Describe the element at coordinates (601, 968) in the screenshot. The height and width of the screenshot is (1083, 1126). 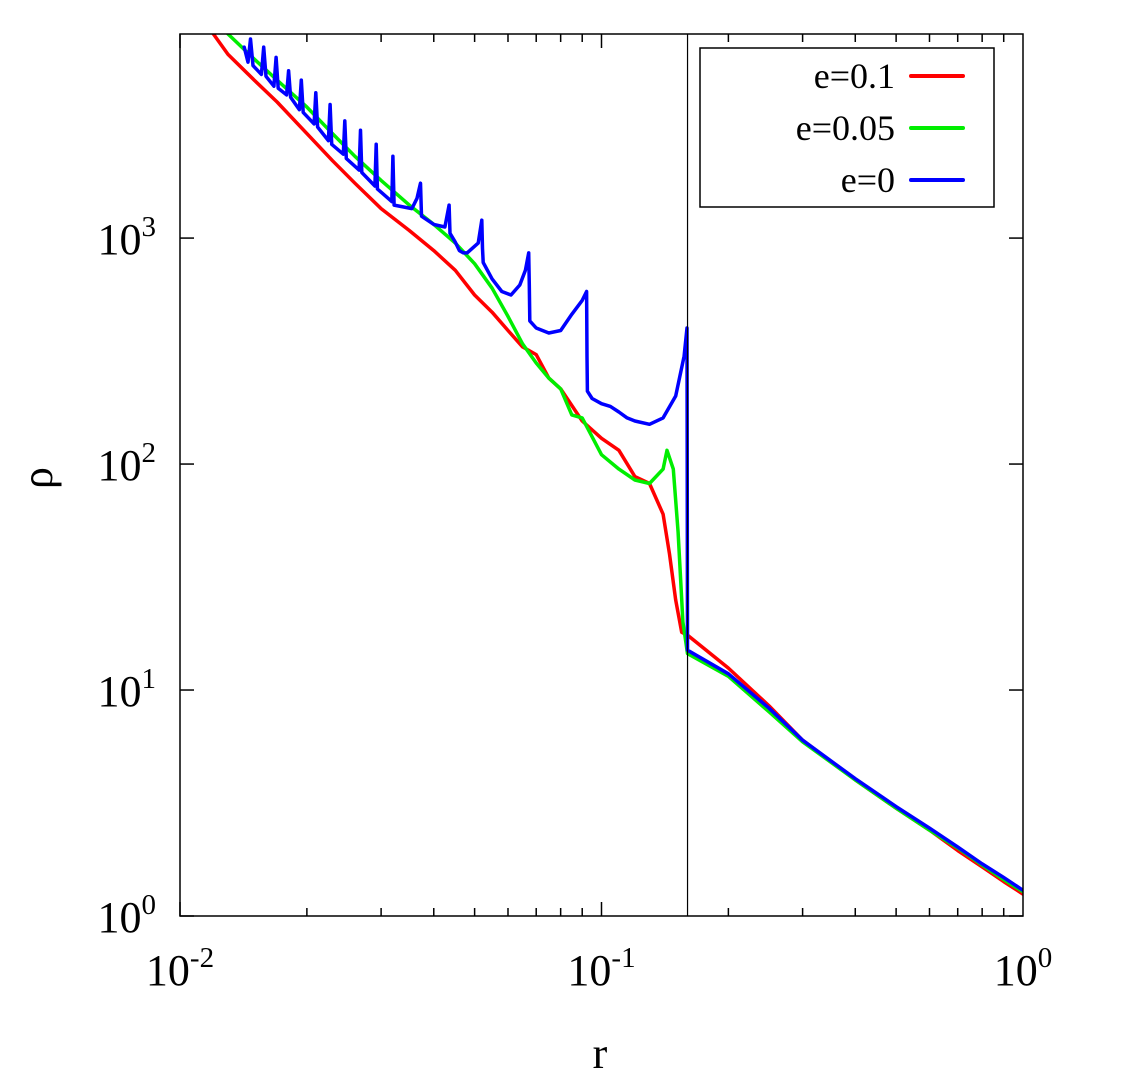
I see `x-tick-label: 10⁻¹` at that location.